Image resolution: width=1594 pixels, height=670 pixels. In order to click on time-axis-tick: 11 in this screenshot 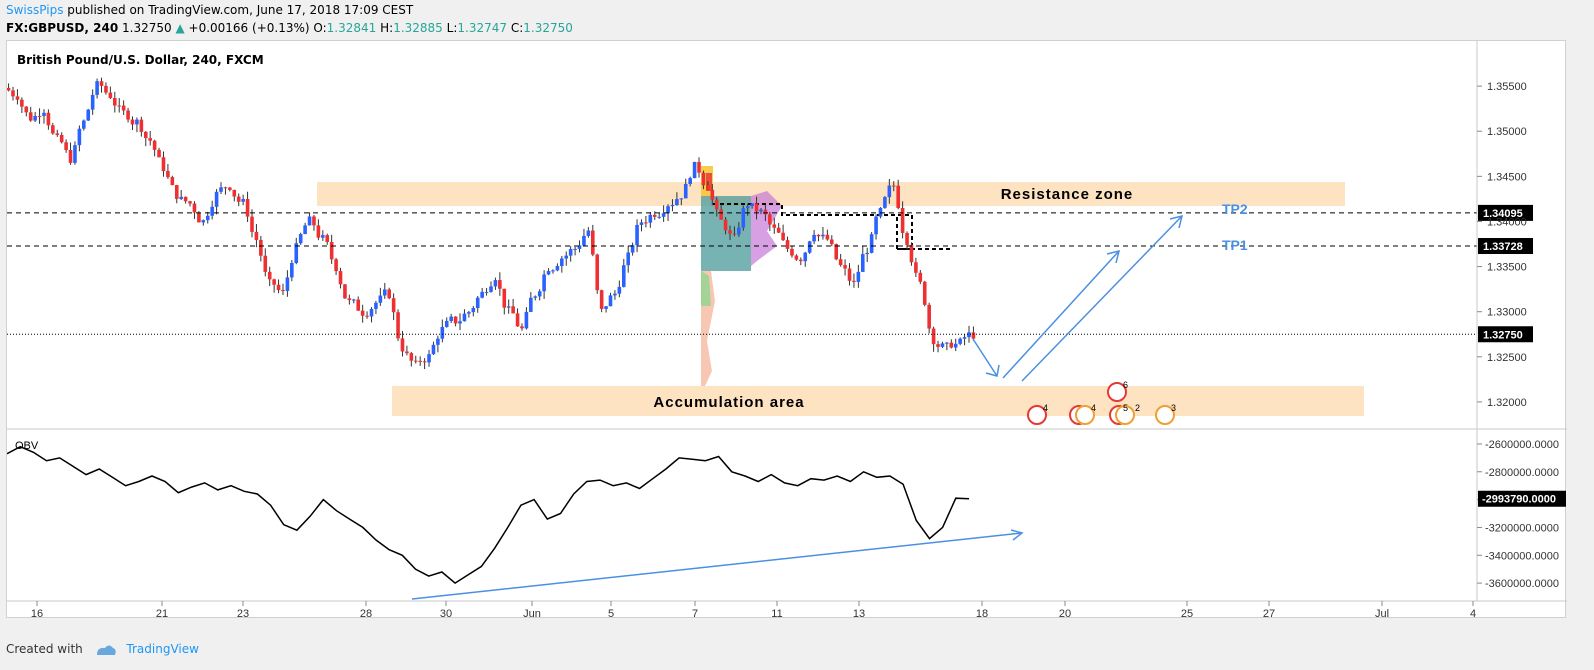, I will do `click(776, 613)`.